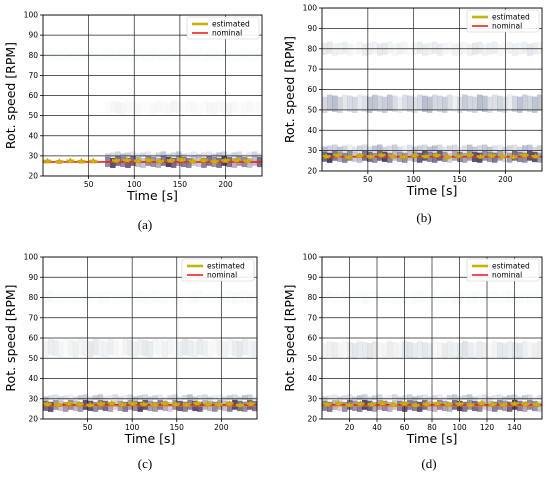 The height and width of the screenshot is (481, 550). I want to click on y-tick-label: 70, so click(312, 317).